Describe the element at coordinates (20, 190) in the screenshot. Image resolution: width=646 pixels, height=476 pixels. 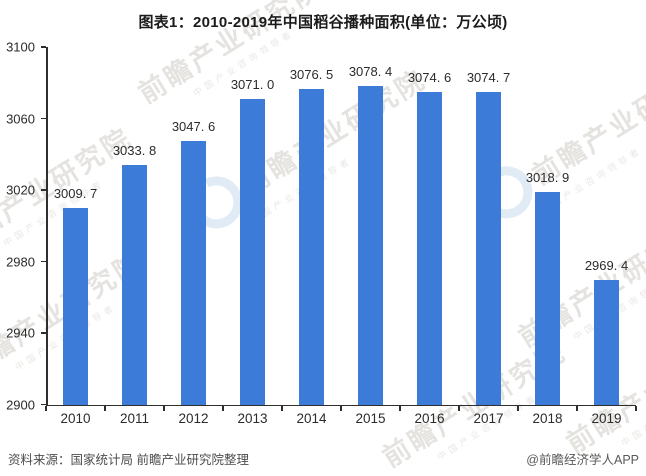
I see `y-axis-label: 3020` at that location.